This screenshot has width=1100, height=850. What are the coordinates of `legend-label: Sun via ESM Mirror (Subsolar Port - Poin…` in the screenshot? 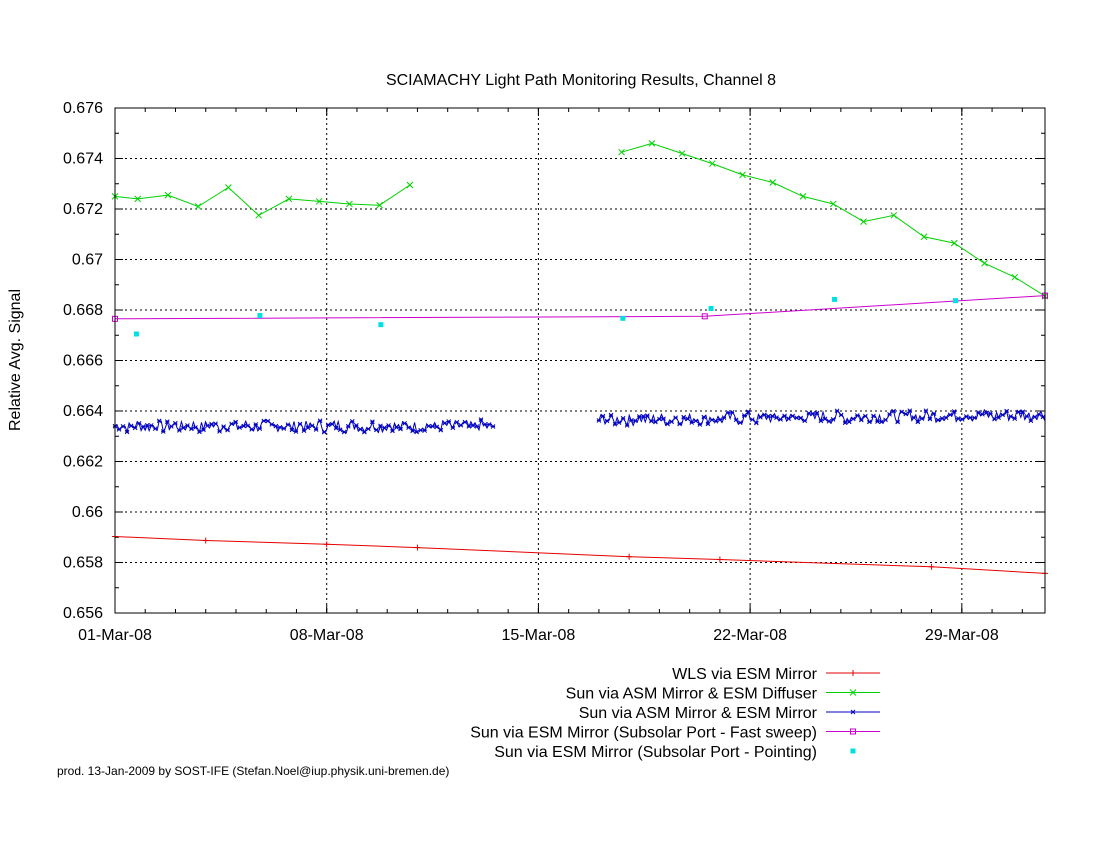 It's located at (655, 752).